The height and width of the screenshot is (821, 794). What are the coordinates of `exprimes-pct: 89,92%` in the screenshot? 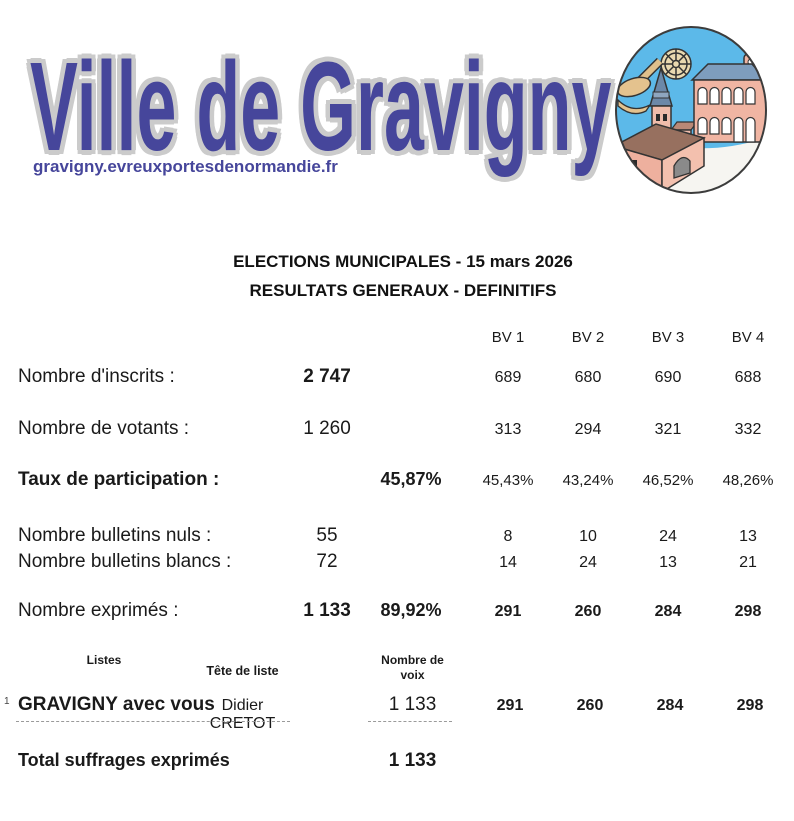 It's located at (411, 610).